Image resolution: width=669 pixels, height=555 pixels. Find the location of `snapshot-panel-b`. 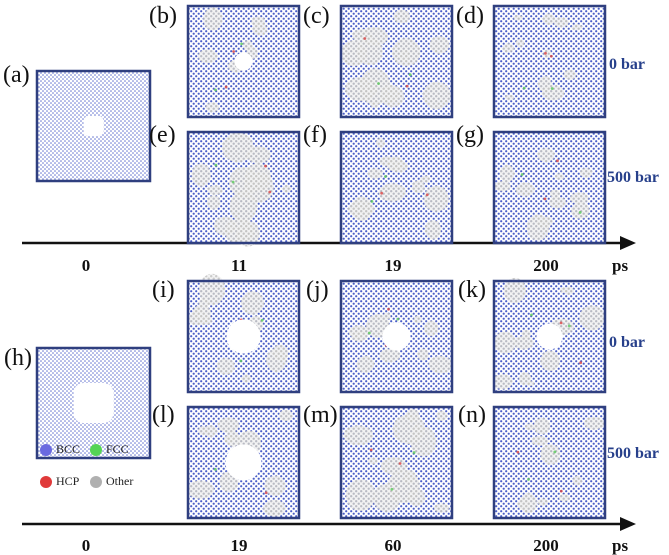

snapshot-panel-b is located at coordinates (243, 61).